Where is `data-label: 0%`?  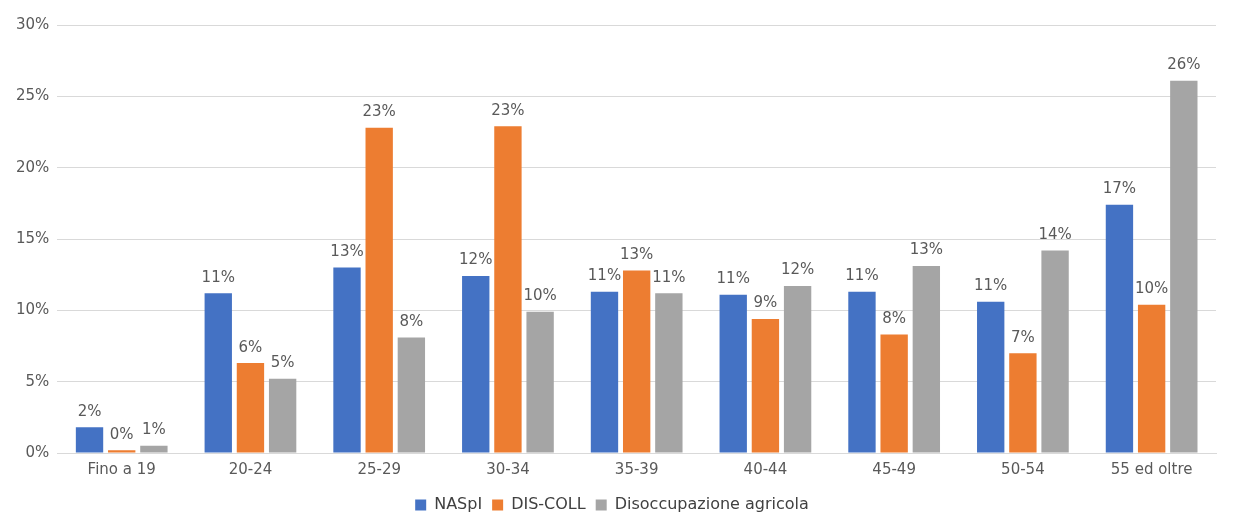
data-label: 0% is located at coordinates (121, 433).